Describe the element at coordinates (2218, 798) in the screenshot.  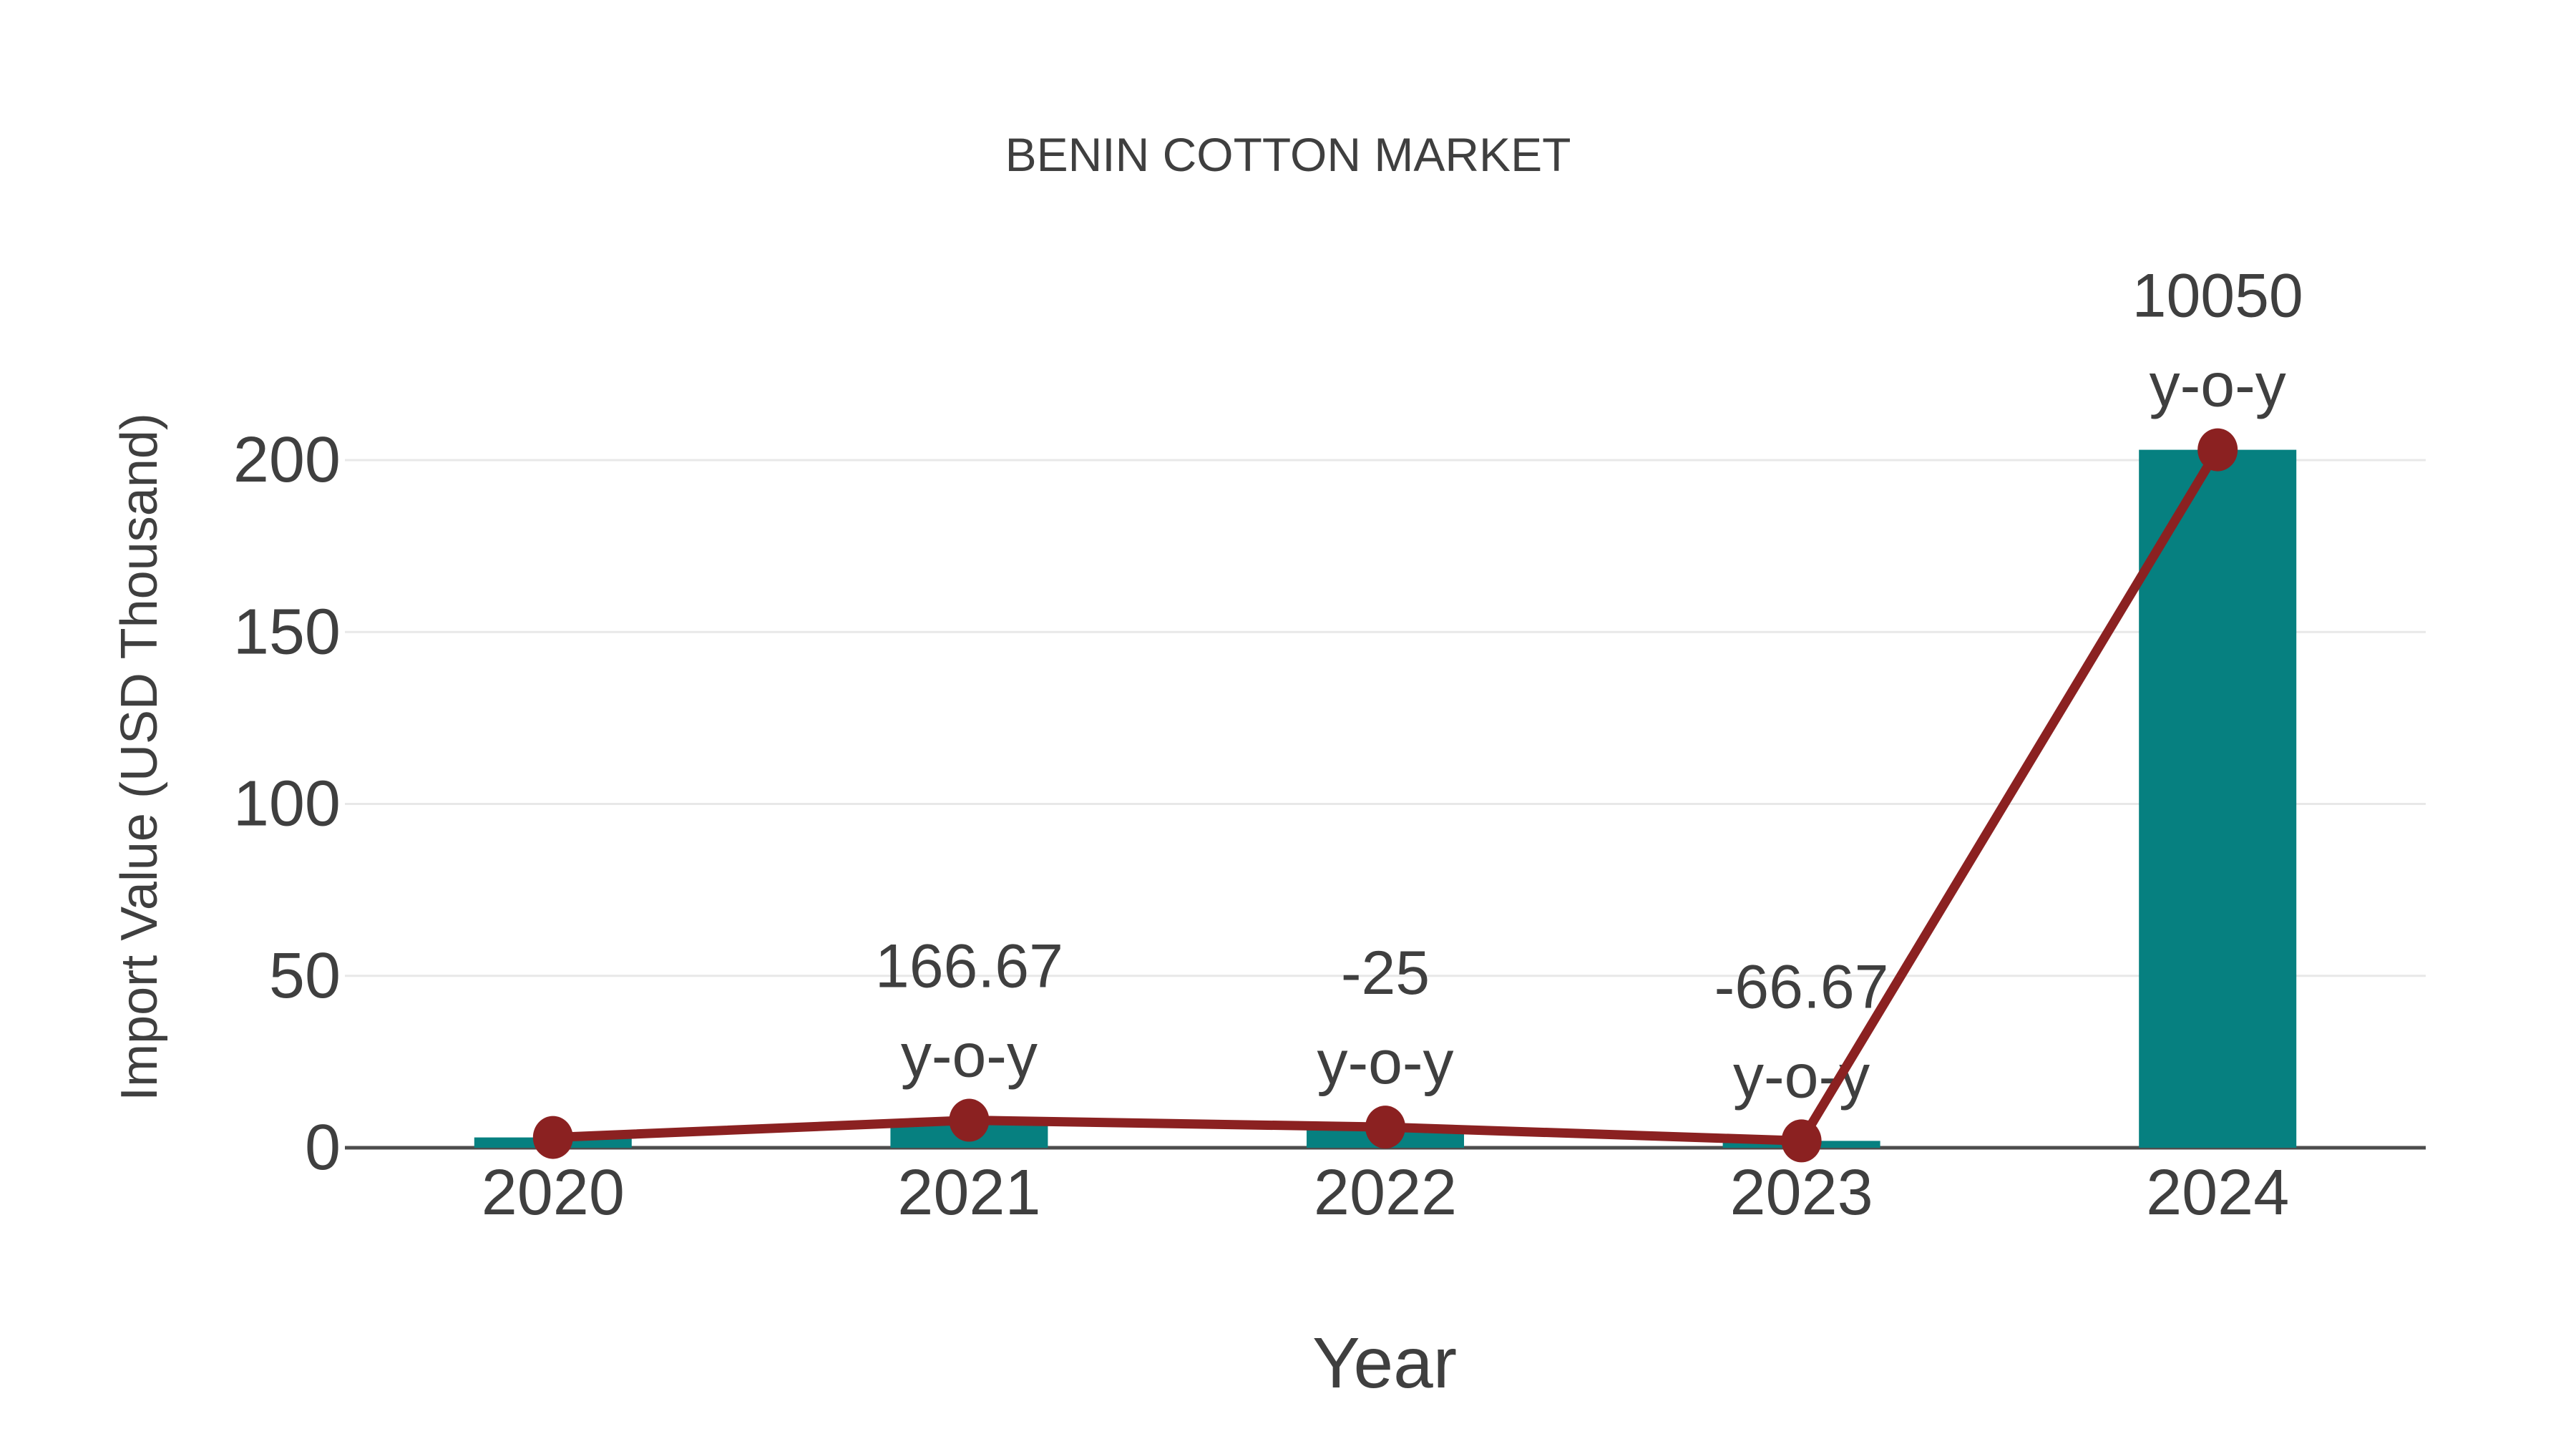
I see `bar-2024` at that location.